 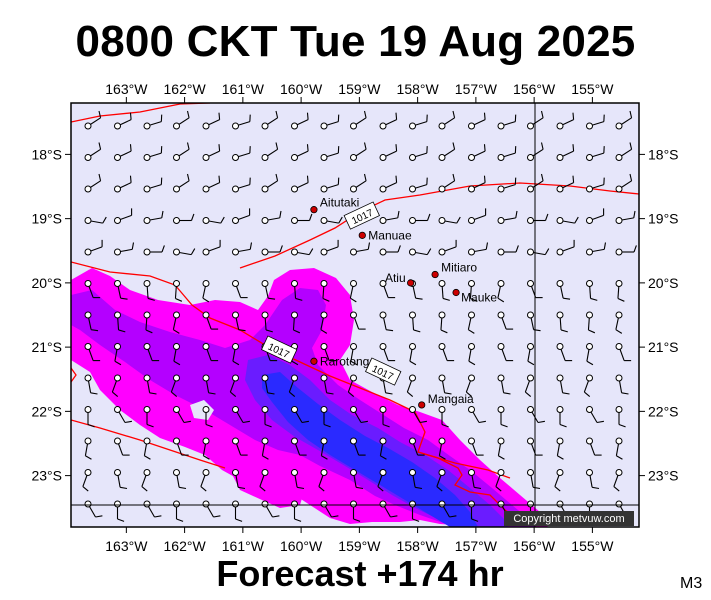 I want to click on lon-label-bottom: 162°W, so click(x=185, y=546).